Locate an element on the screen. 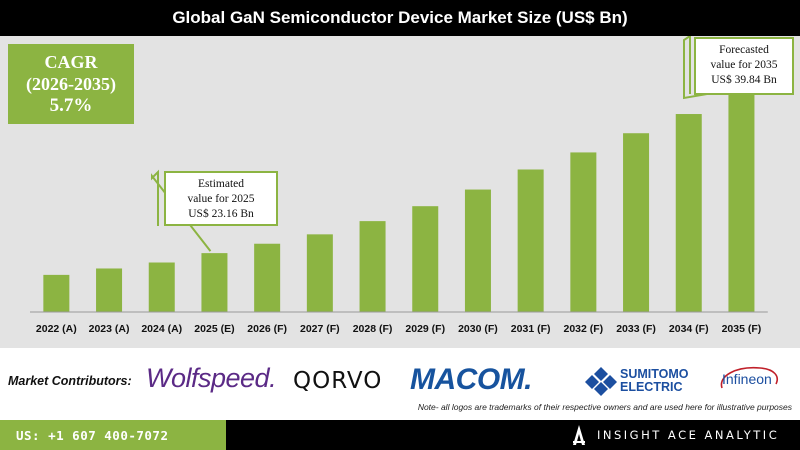  qorvo-logo-text: QORVO is located at coordinates (338, 381).